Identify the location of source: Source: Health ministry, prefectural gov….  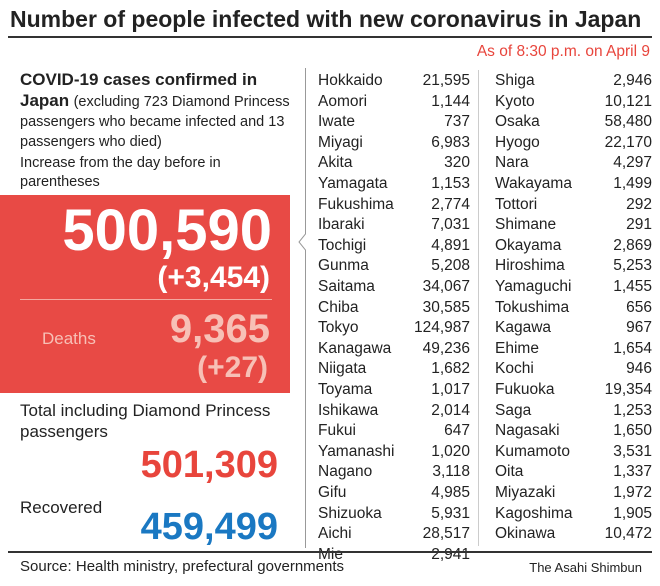
(182, 566).